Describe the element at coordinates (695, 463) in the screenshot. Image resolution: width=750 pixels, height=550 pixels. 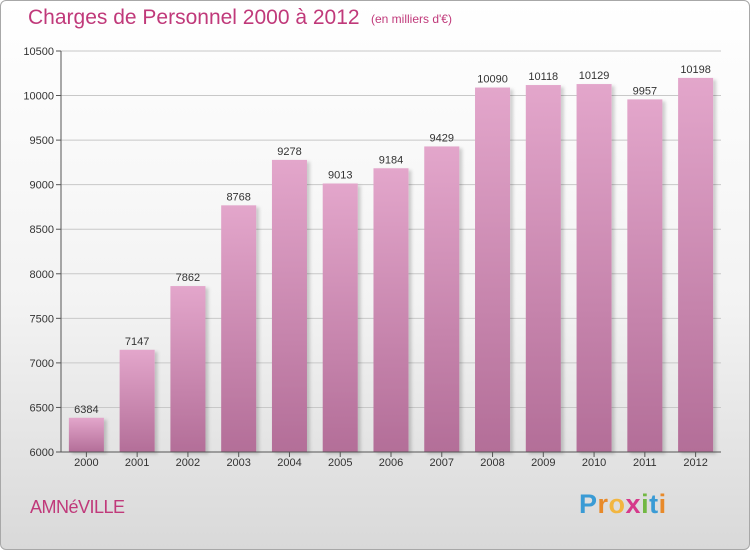
I see `x-tick-label: 2012` at that location.